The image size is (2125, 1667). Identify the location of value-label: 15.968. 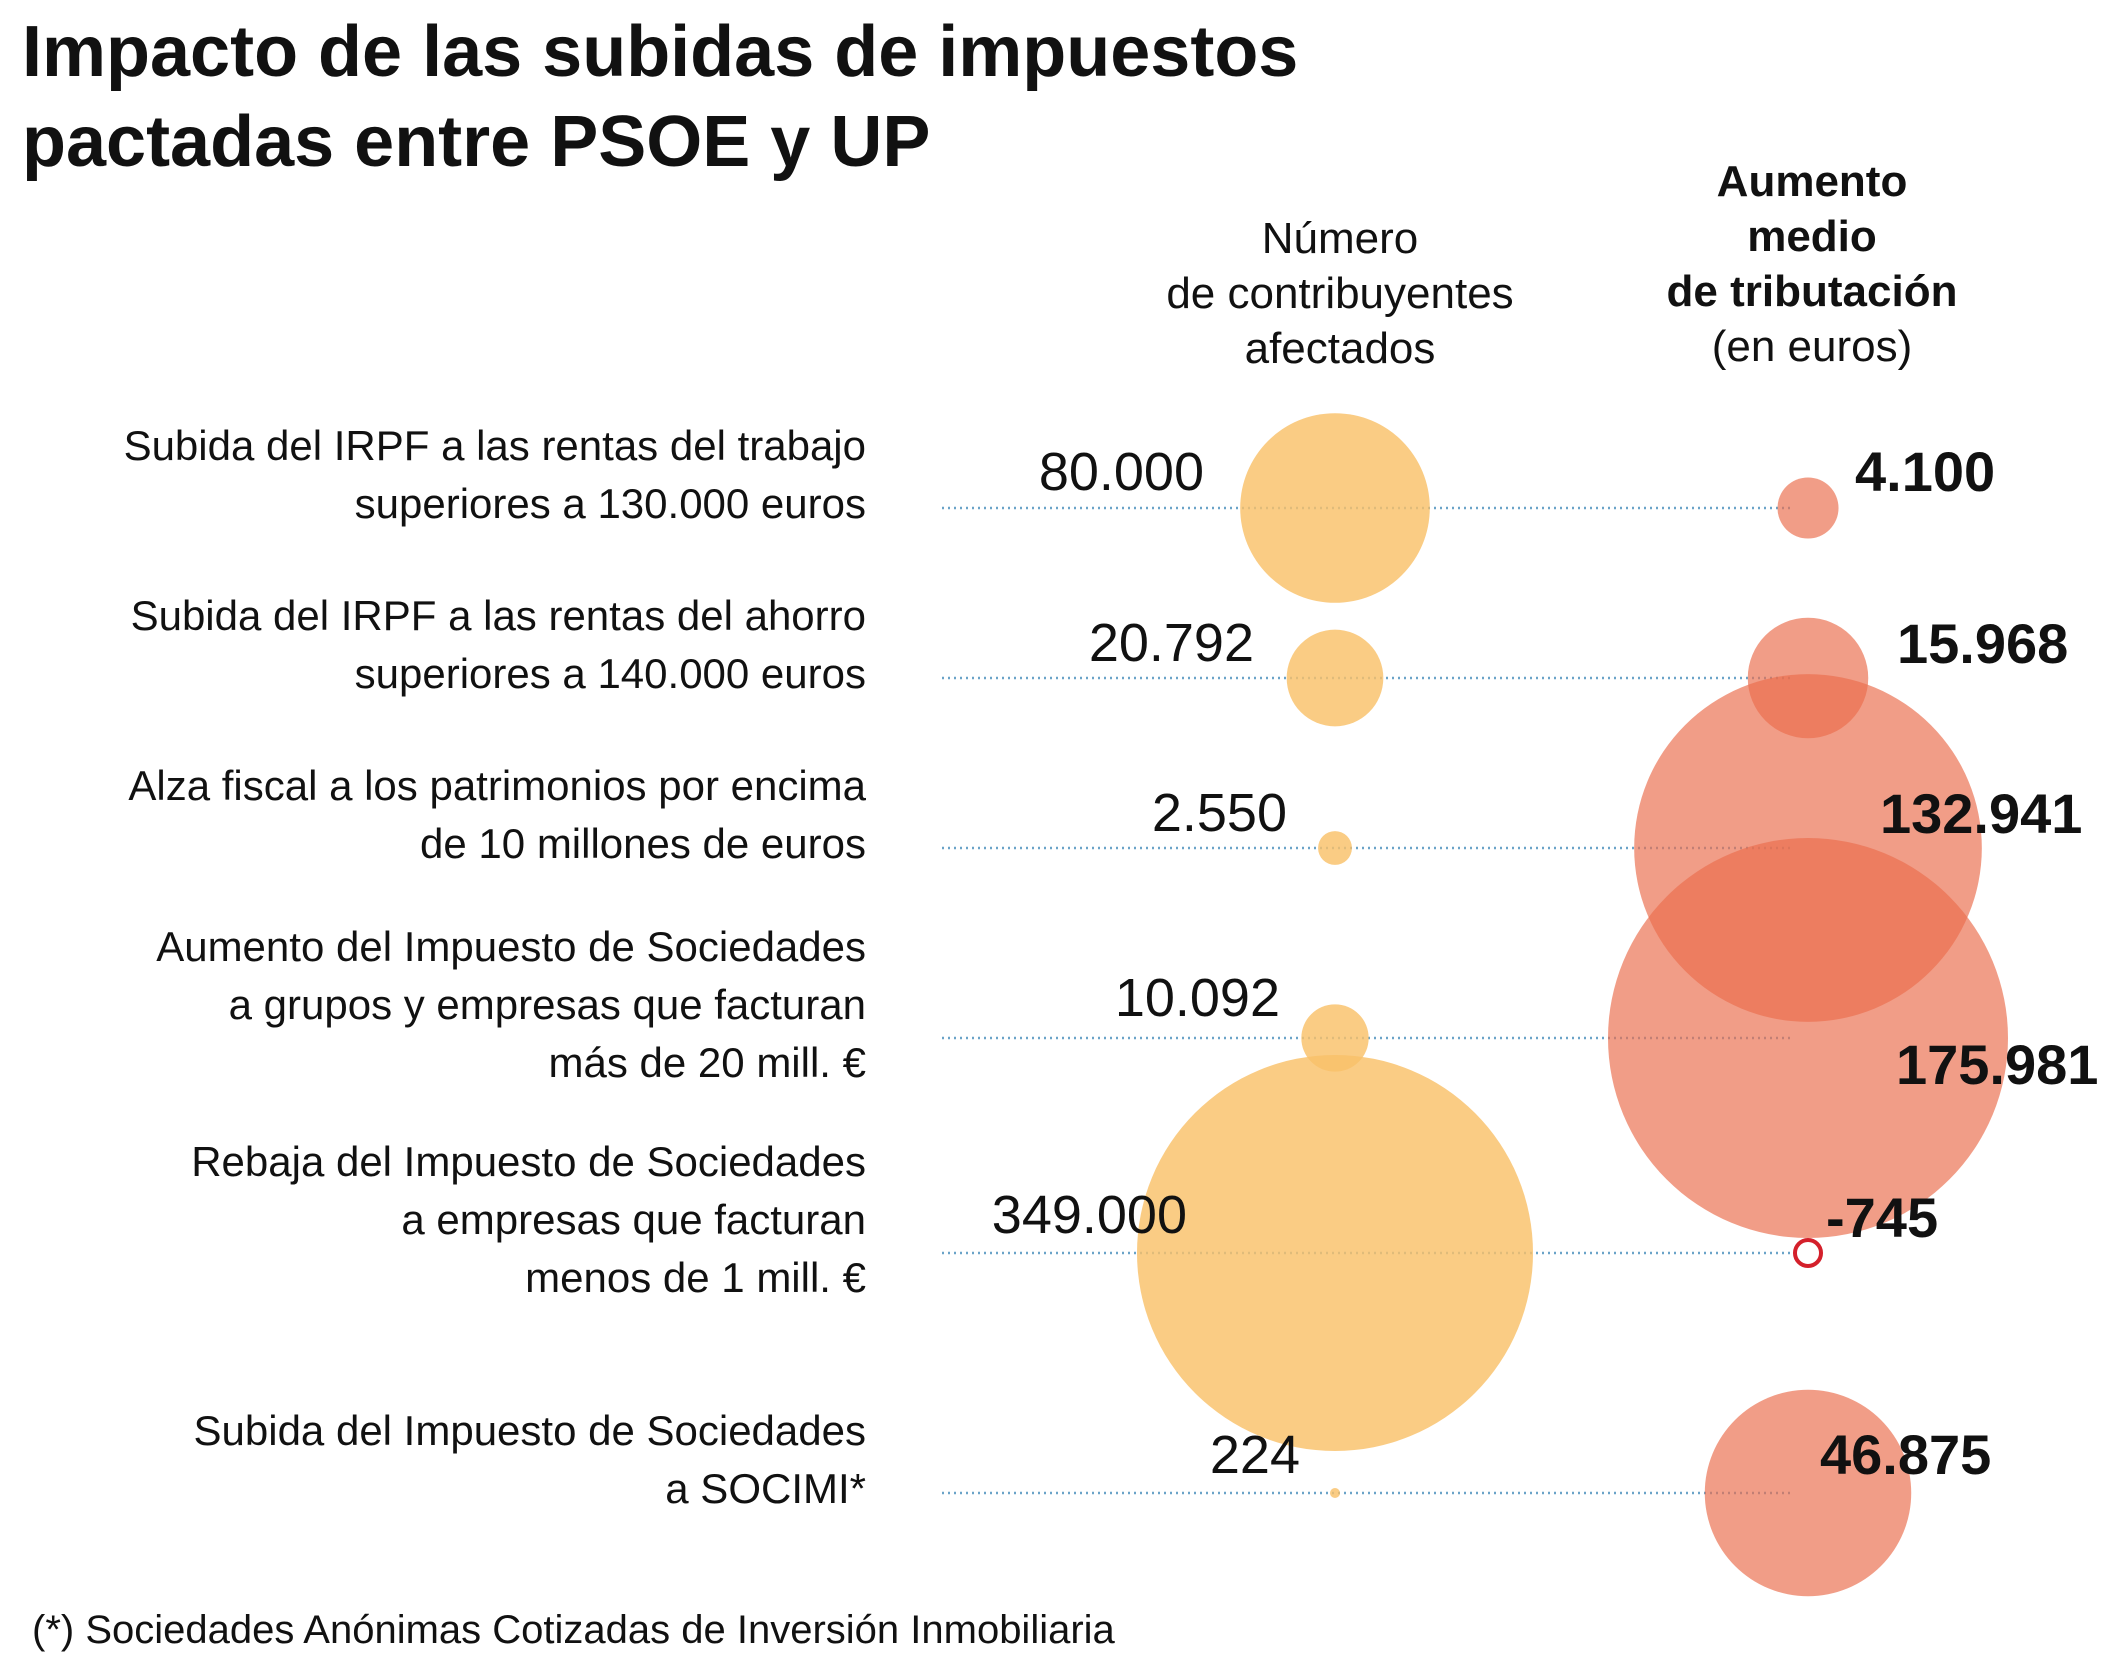
(1982, 643).